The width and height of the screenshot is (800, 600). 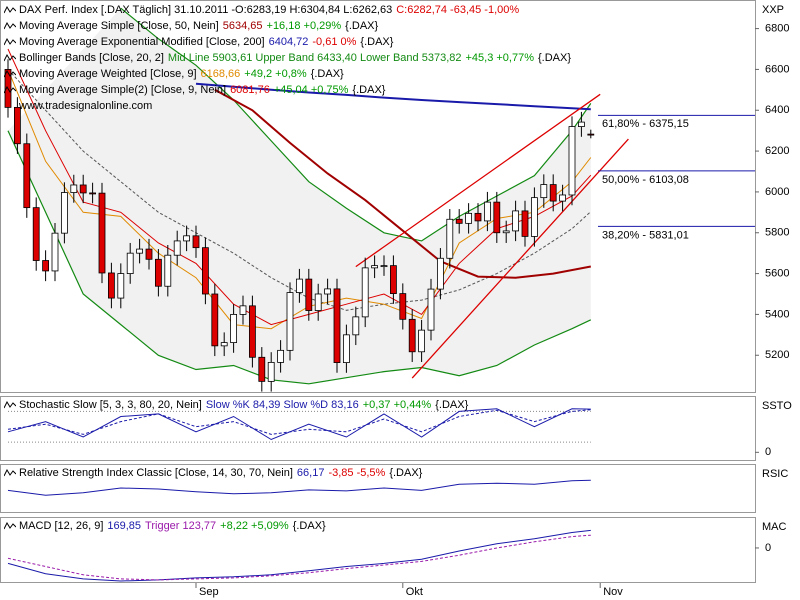 I want to click on legend-text: -3,85 -5,5%, so click(x=357, y=473).